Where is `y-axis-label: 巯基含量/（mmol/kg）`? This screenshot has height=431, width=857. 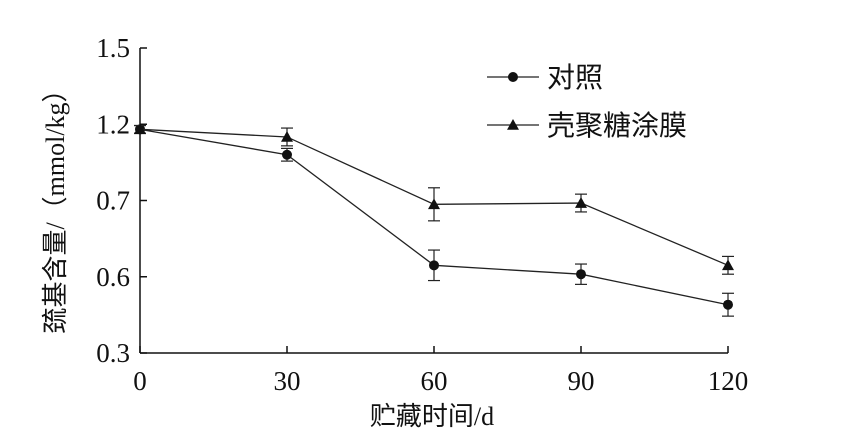
y-axis-label: 巯基含量/（mmol/kg） is located at coordinates (55, 204).